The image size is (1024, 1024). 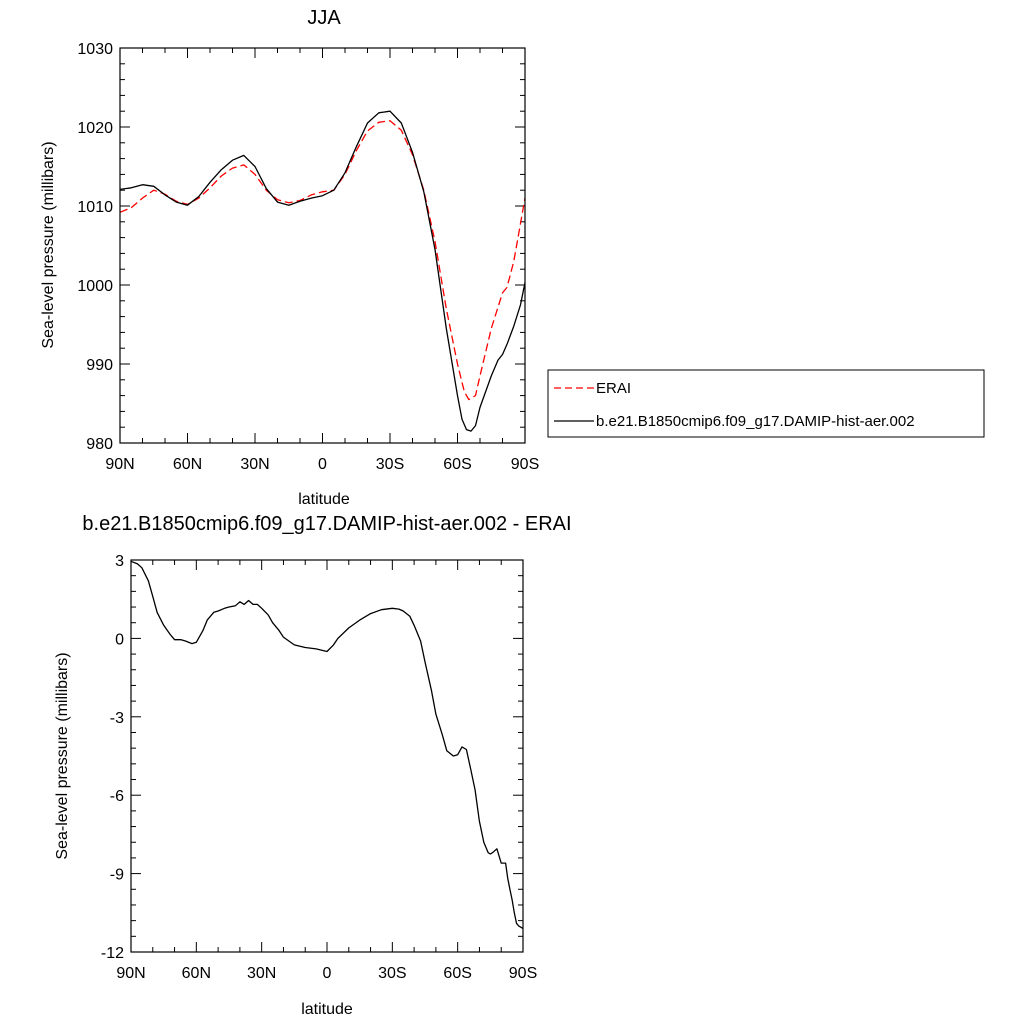 I want to click on panel-bottom-frame, so click(x=327, y=756).